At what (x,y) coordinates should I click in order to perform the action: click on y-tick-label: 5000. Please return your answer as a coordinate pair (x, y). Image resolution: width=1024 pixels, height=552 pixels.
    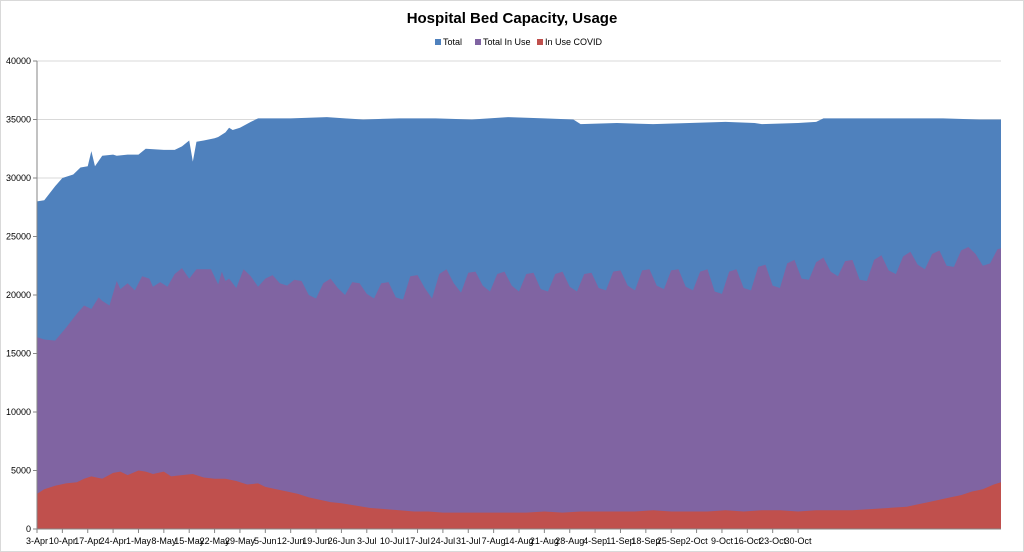
    Looking at the image, I should click on (21, 471).